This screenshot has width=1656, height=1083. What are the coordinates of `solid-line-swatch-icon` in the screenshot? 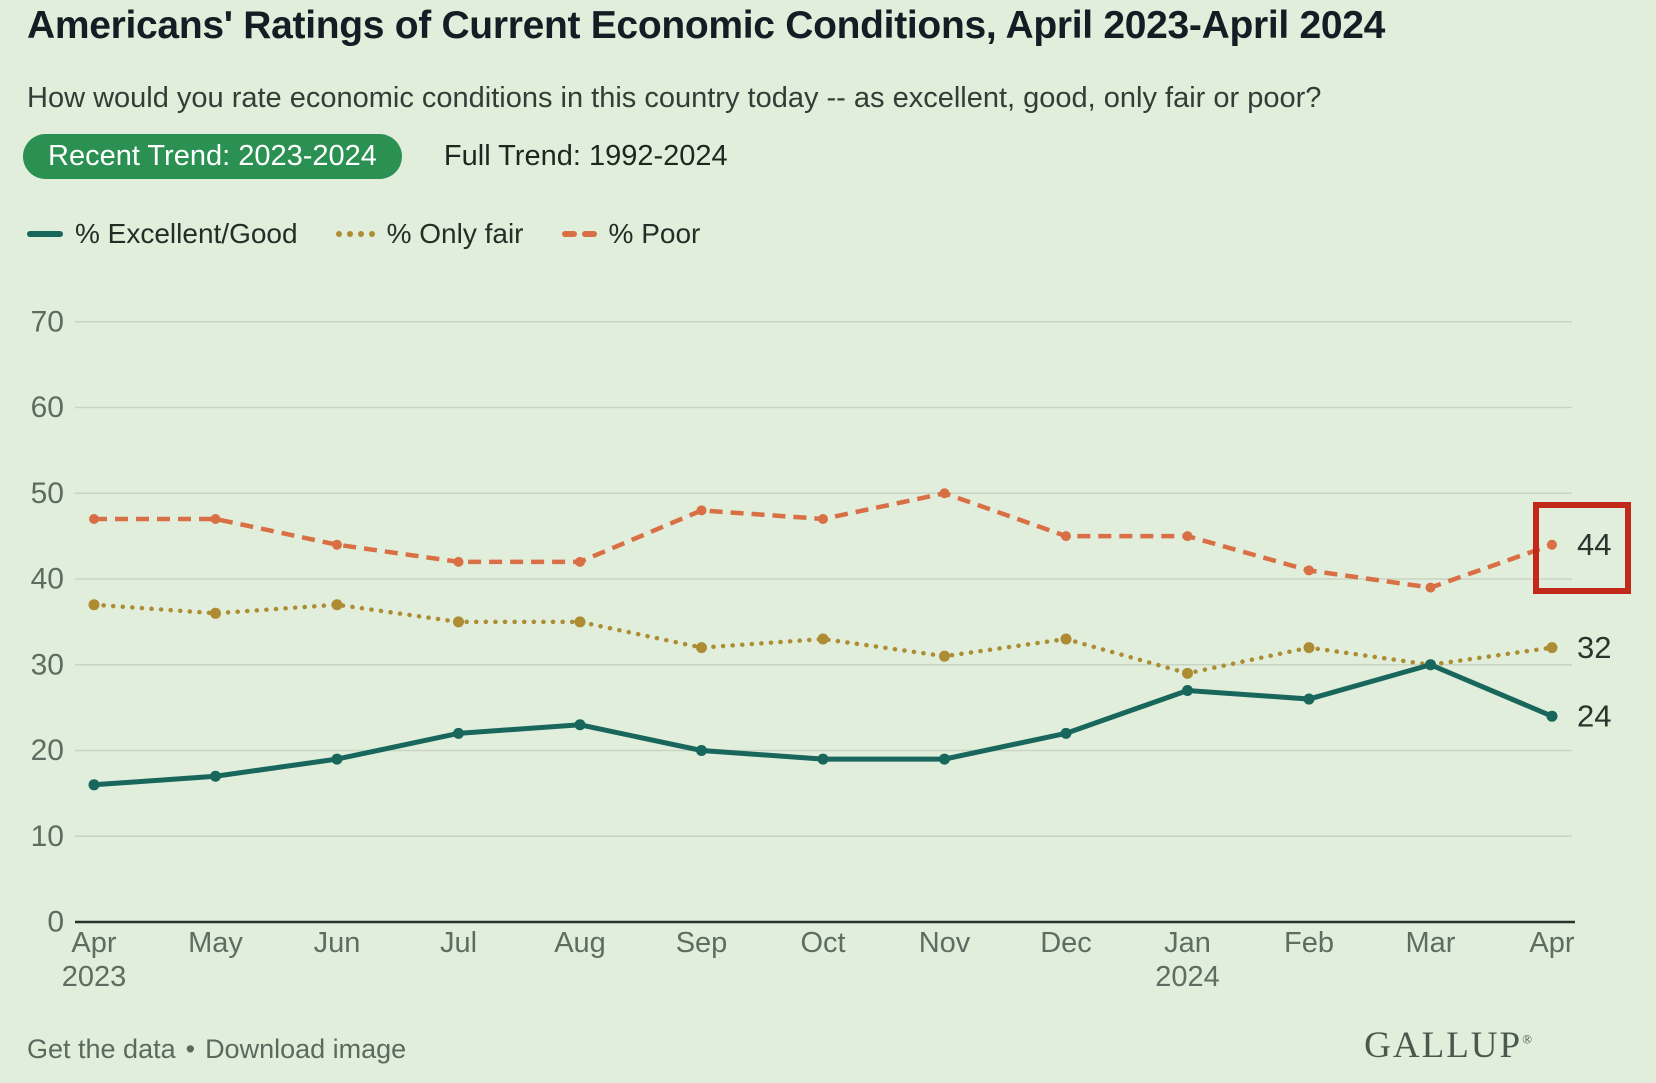 It's located at (45, 234).